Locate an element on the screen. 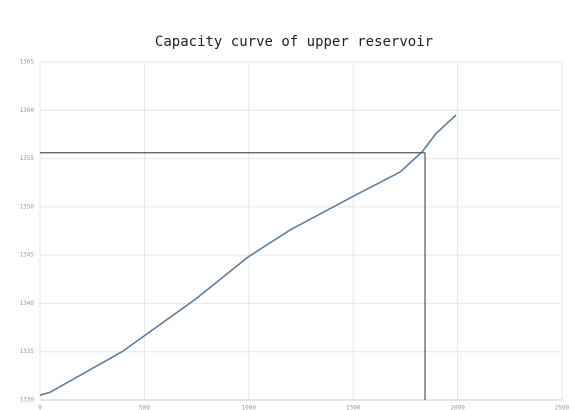  x-tick-label: 2500 is located at coordinates (562, 407).